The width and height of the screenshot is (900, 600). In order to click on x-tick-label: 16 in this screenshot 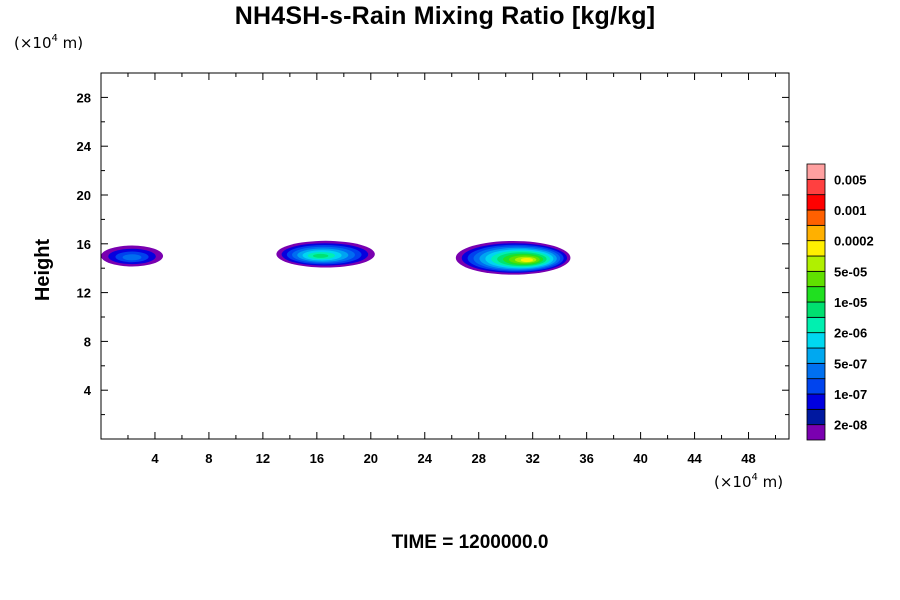, I will do `click(317, 458)`.